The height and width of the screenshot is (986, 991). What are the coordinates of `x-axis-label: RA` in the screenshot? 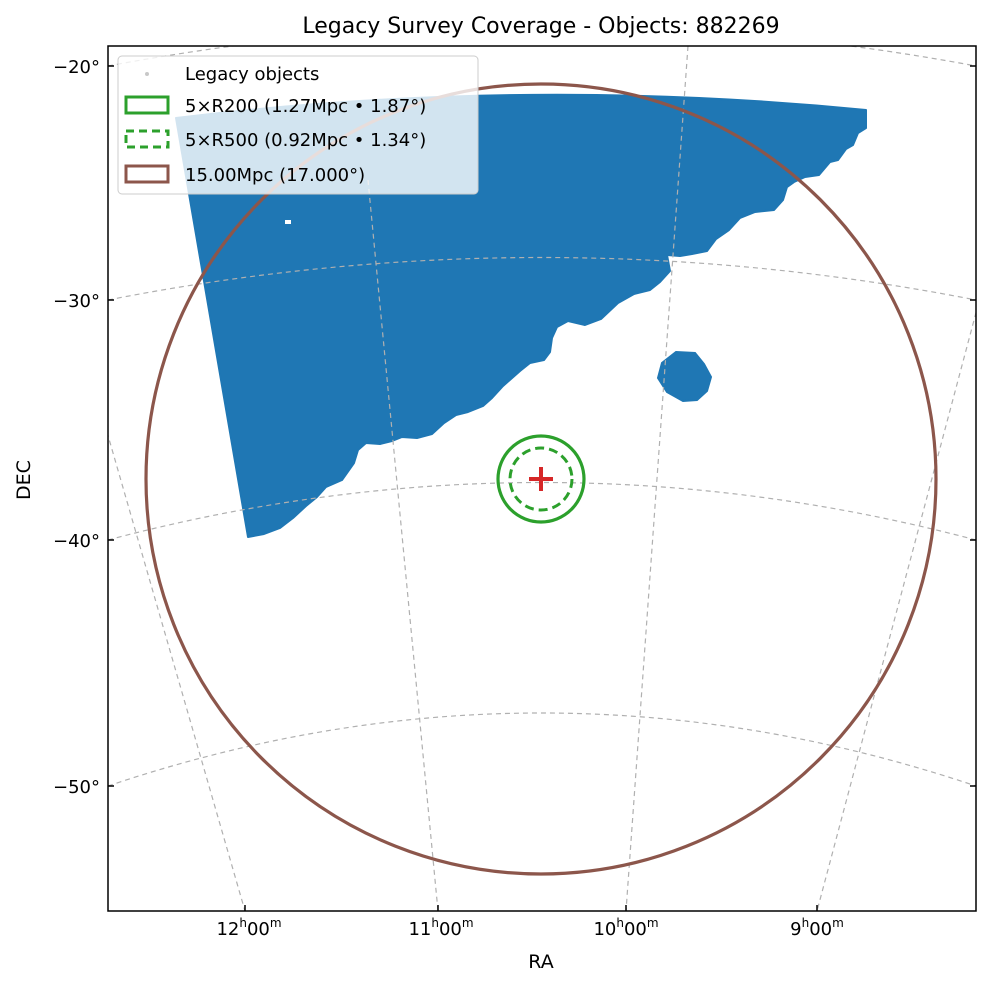 It's located at (540, 962).